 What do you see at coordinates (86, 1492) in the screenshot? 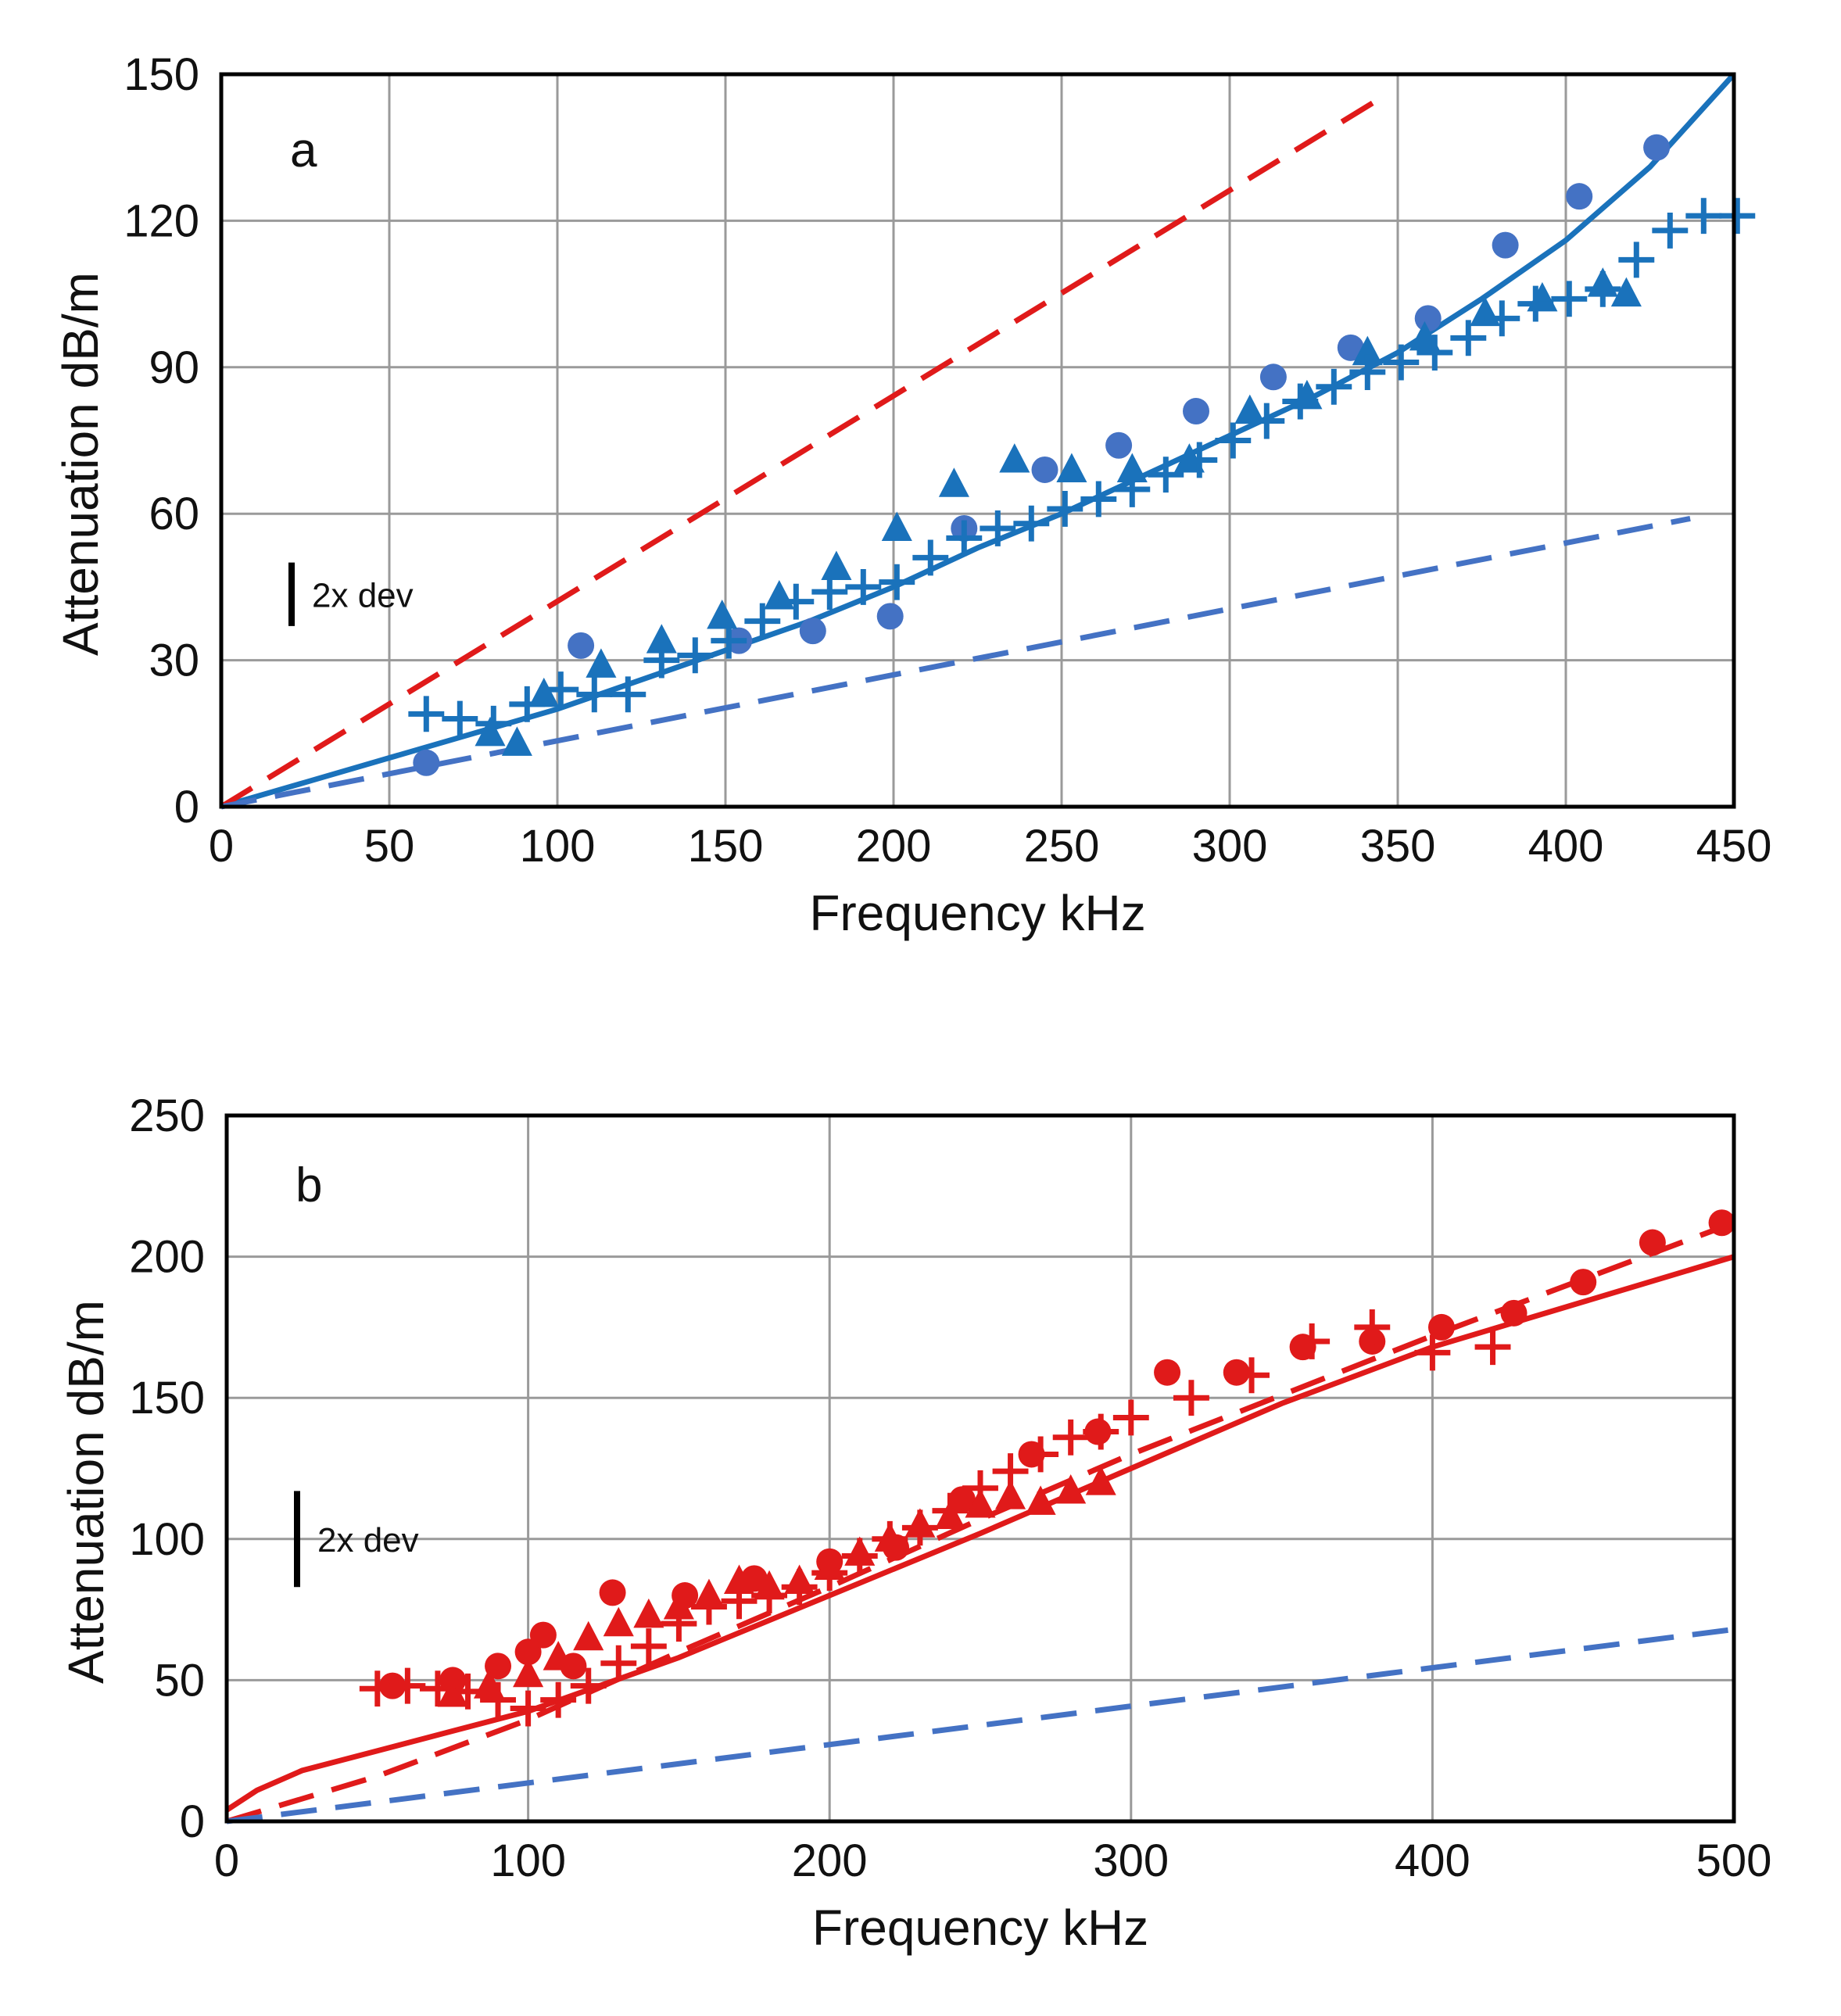
I see `y-axis-label-b: Attenuation dB/m` at bounding box center [86, 1492].